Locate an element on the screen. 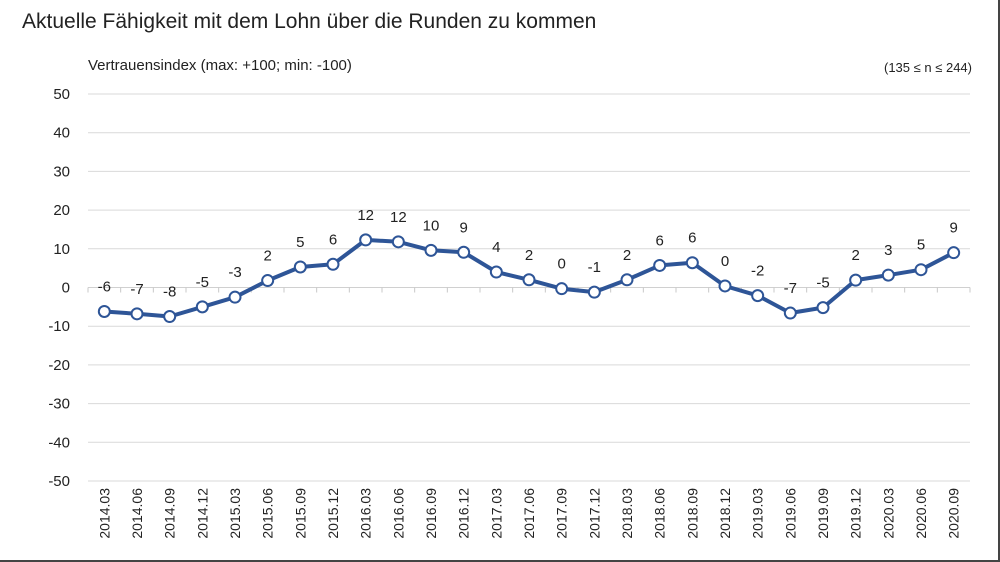 The height and width of the screenshot is (562, 1000). y-tick-label: 30 is located at coordinates (61, 171).